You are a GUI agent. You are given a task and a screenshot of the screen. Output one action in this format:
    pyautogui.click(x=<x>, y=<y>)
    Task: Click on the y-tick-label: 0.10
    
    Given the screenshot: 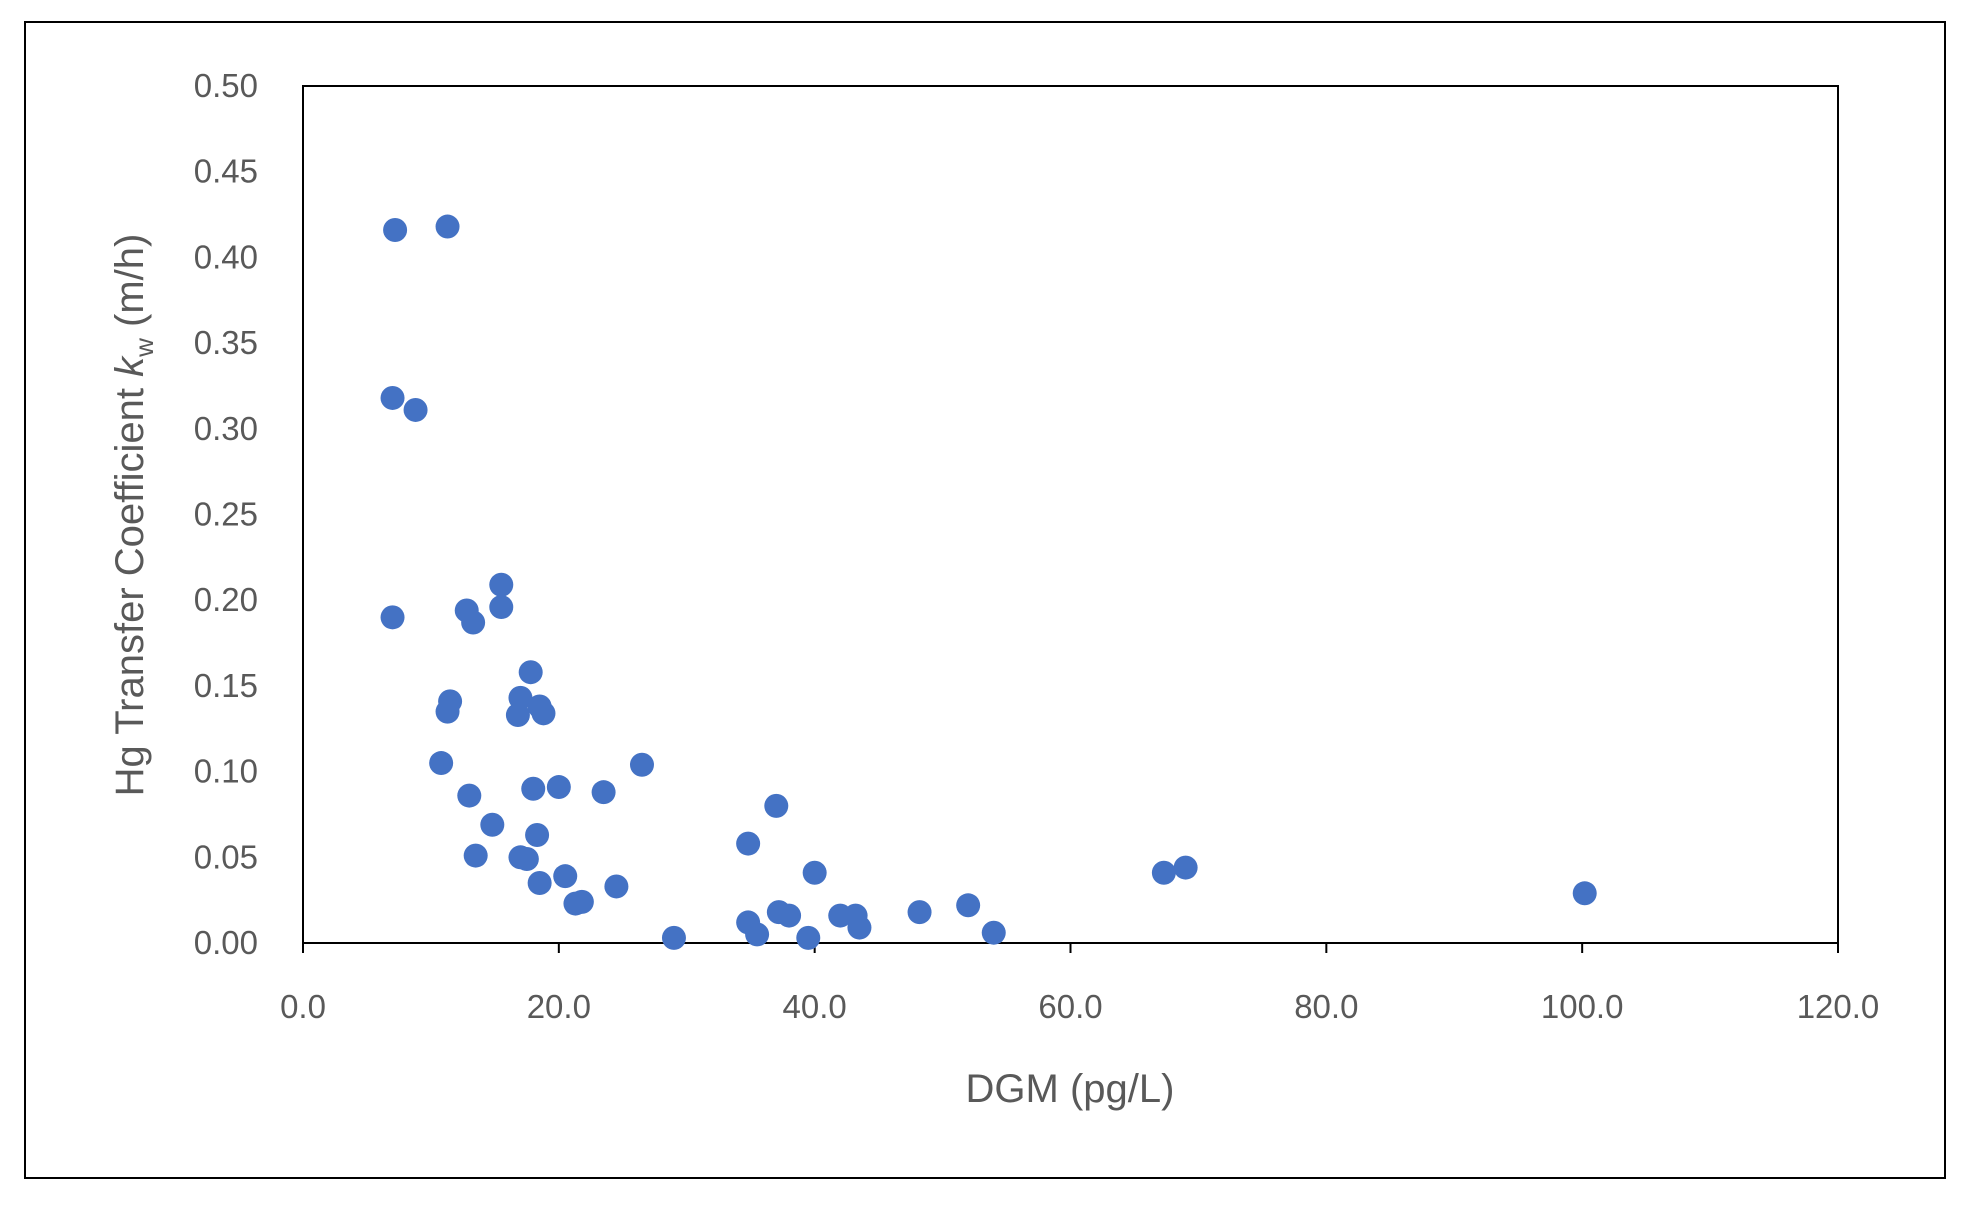 What is the action you would take?
    pyautogui.click(x=226, y=771)
    